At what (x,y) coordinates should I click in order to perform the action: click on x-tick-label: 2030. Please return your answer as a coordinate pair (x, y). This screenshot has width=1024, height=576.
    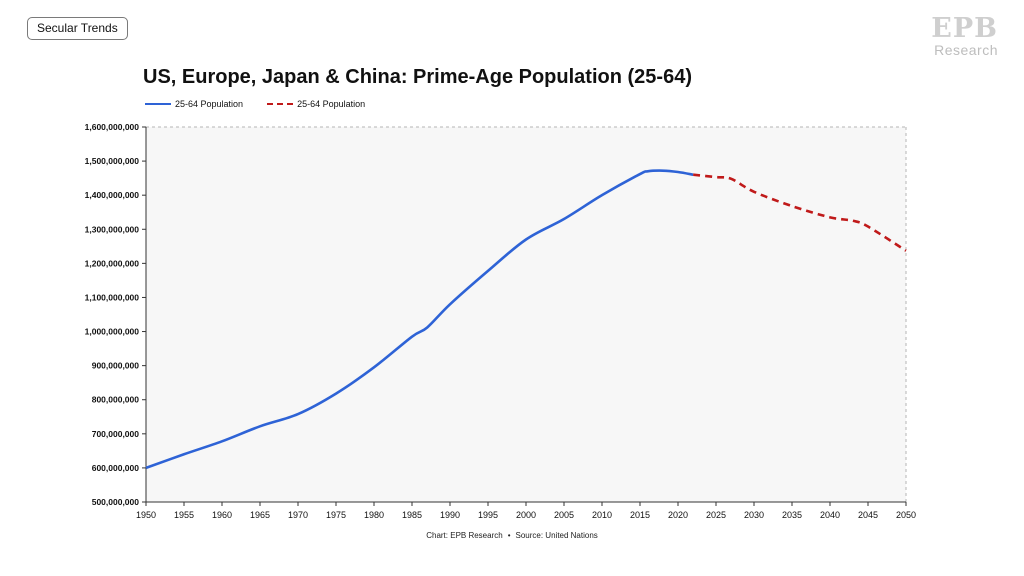
    Looking at the image, I should click on (754, 515).